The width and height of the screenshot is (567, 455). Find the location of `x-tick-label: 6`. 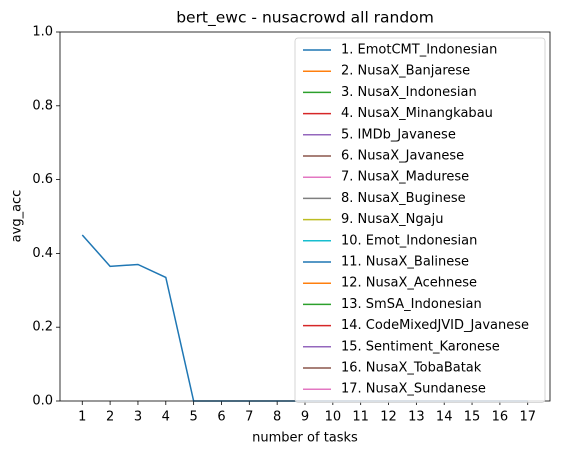

x-tick-label: 6 is located at coordinates (221, 417).